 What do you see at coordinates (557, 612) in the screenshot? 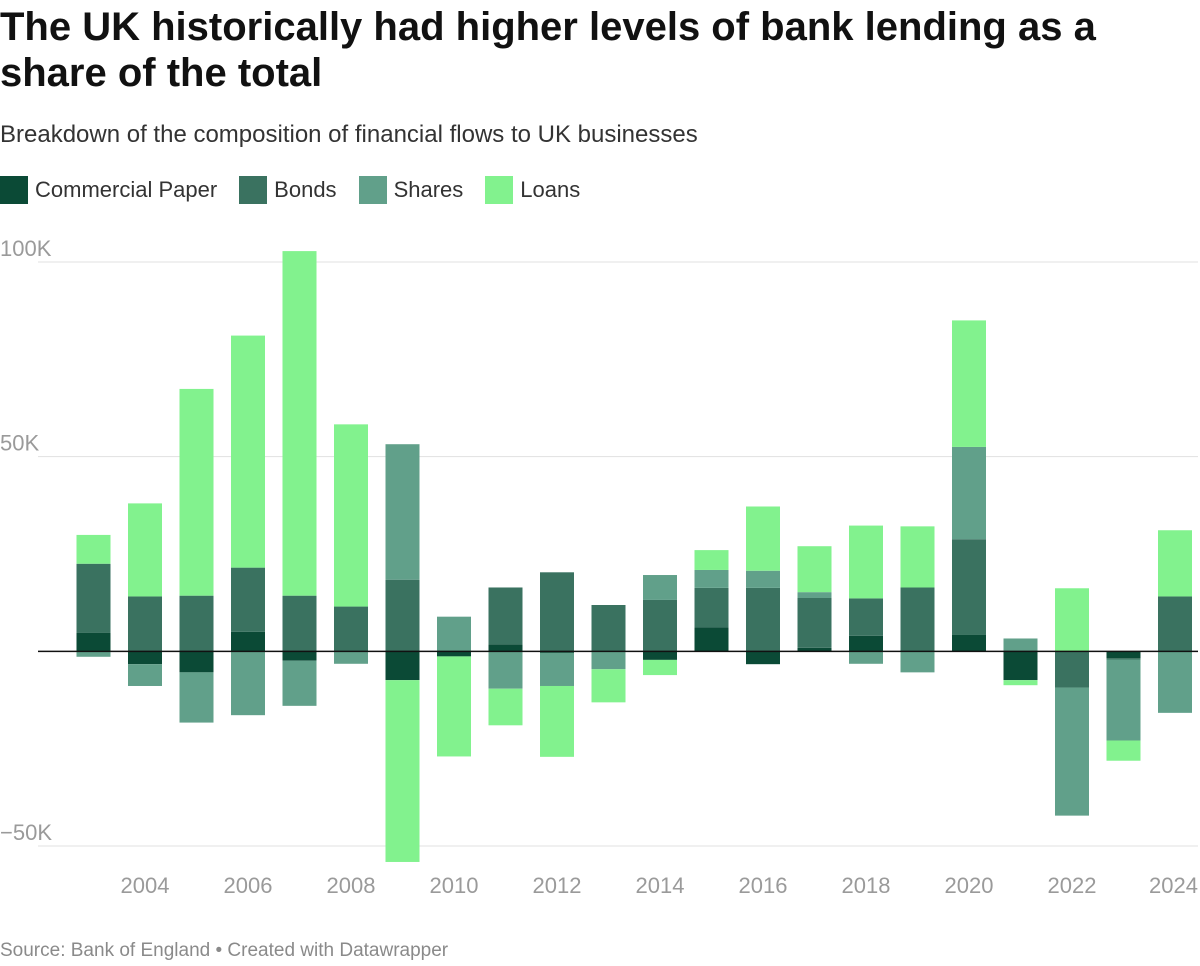
I see `bar-bonds-2012` at bounding box center [557, 612].